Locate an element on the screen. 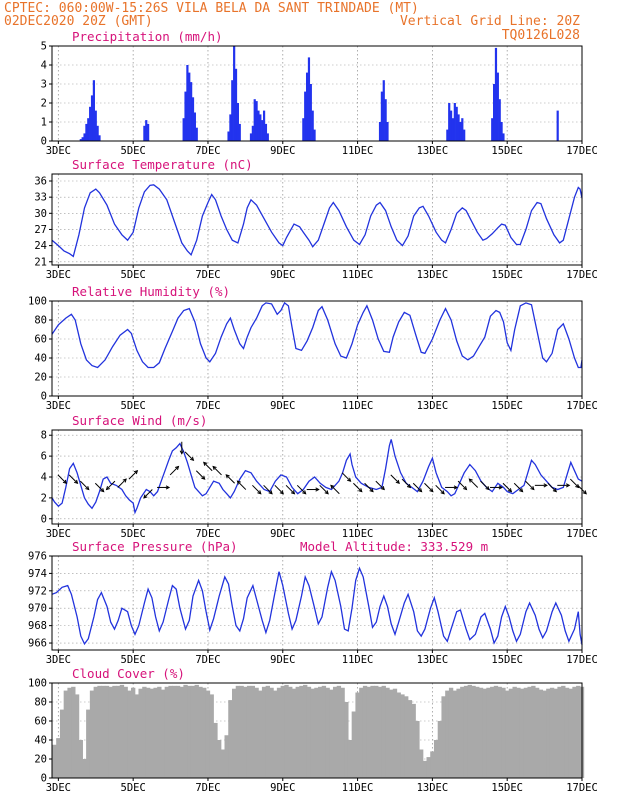 This screenshot has height=800, width=618. temperature-xtick-label: 17DEC is located at coordinates (582, 275).